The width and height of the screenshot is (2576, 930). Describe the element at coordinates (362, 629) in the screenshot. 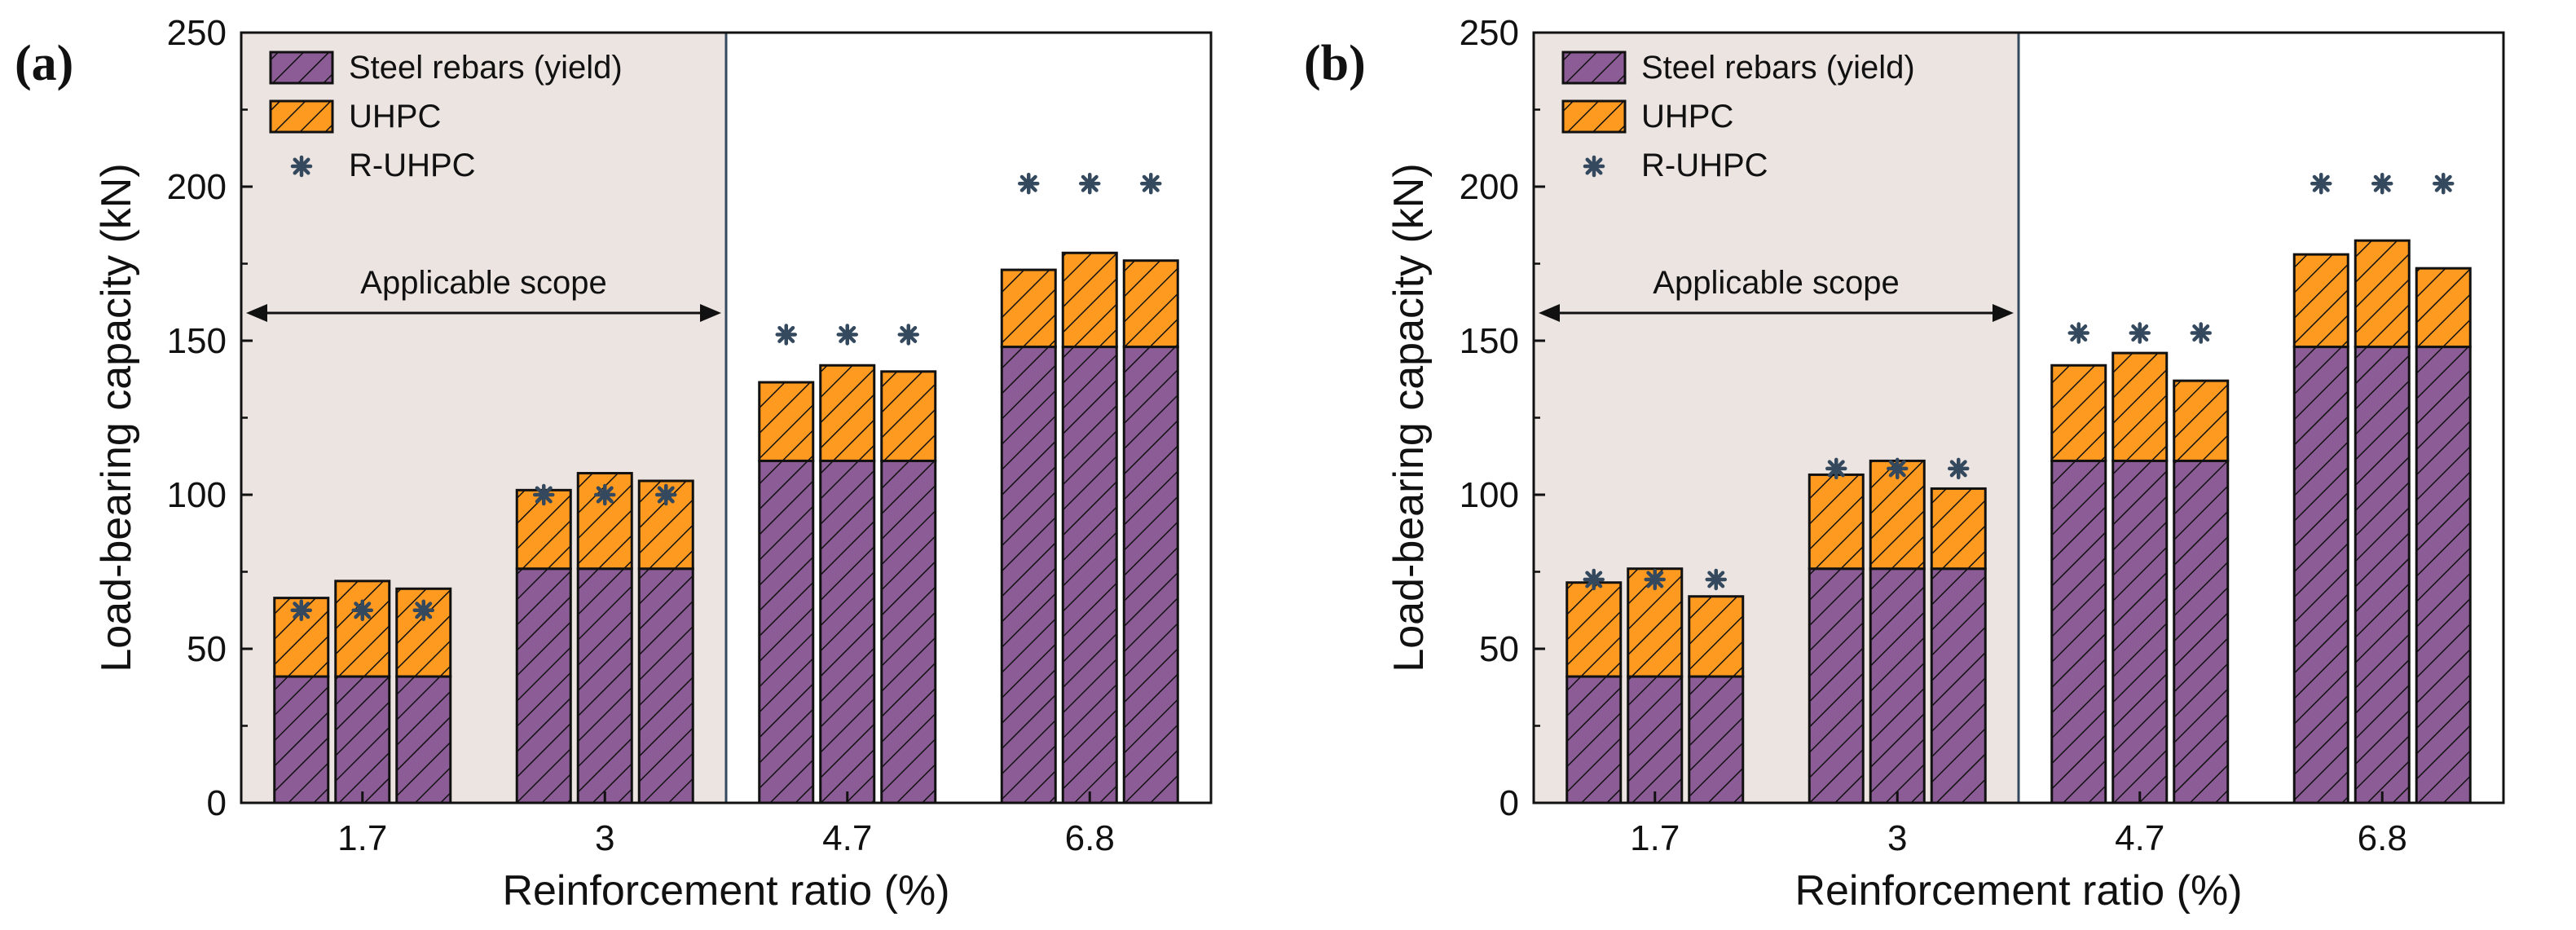

I see `bar-uhpc-1.7-2` at that location.